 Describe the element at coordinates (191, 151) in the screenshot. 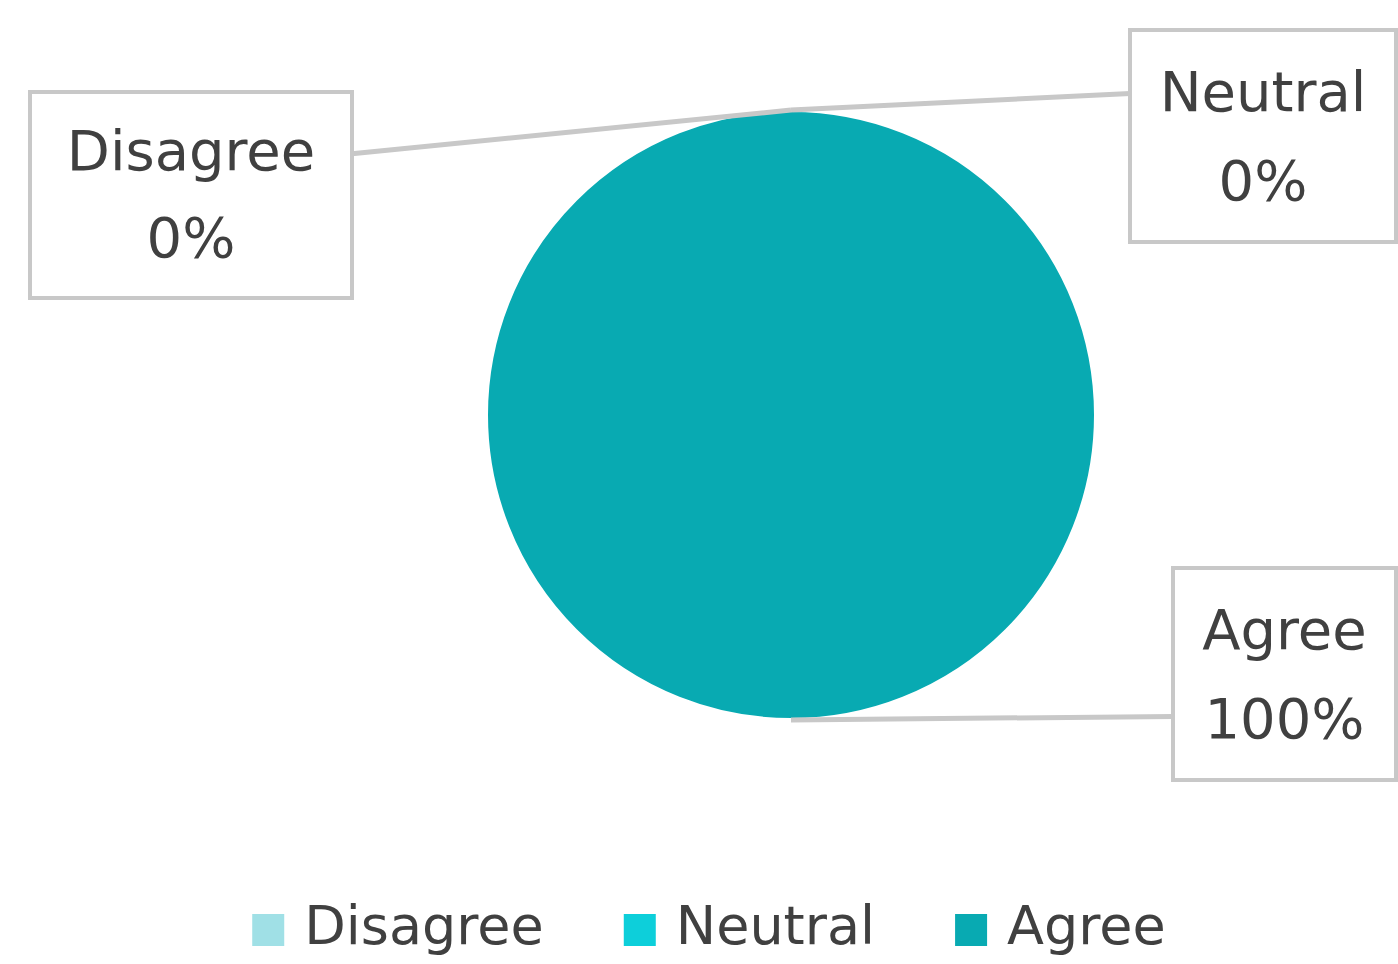

I see `category-label: Disagree` at that location.